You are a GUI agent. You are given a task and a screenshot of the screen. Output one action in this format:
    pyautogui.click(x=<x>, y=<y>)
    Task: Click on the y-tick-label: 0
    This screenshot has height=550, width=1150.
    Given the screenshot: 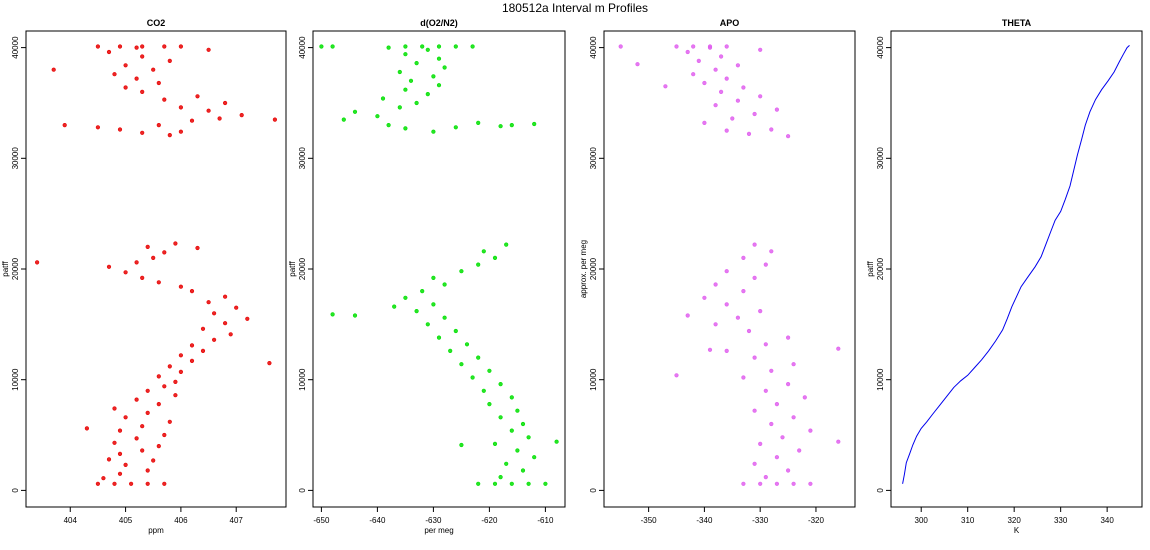 What is the action you would take?
    pyautogui.click(x=15, y=490)
    